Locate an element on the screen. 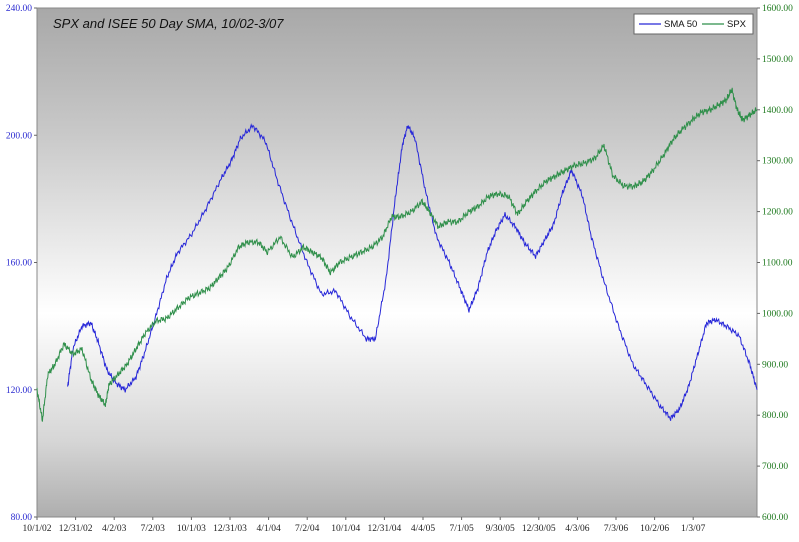 The height and width of the screenshot is (542, 799). x-axis-tick-label: 10/1/03 is located at coordinates (191, 529).